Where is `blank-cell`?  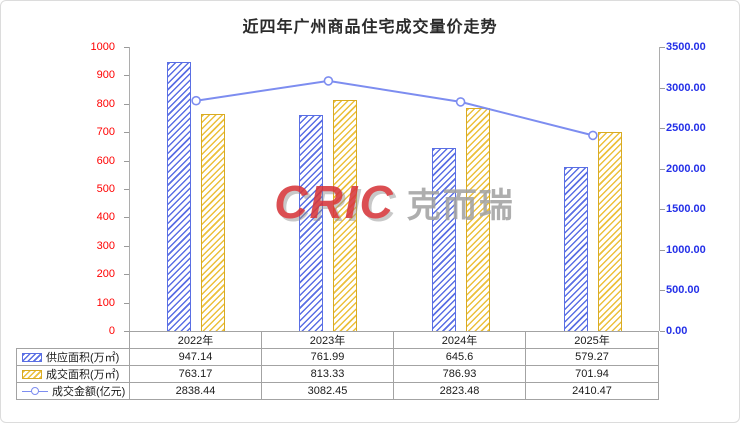 blank-cell is located at coordinates (73, 340).